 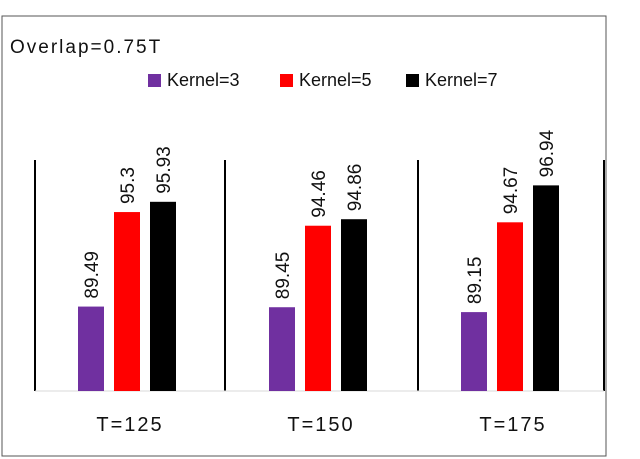 What do you see at coordinates (512, 425) in the screenshot?
I see `x-label-t-175: T=175` at bounding box center [512, 425].